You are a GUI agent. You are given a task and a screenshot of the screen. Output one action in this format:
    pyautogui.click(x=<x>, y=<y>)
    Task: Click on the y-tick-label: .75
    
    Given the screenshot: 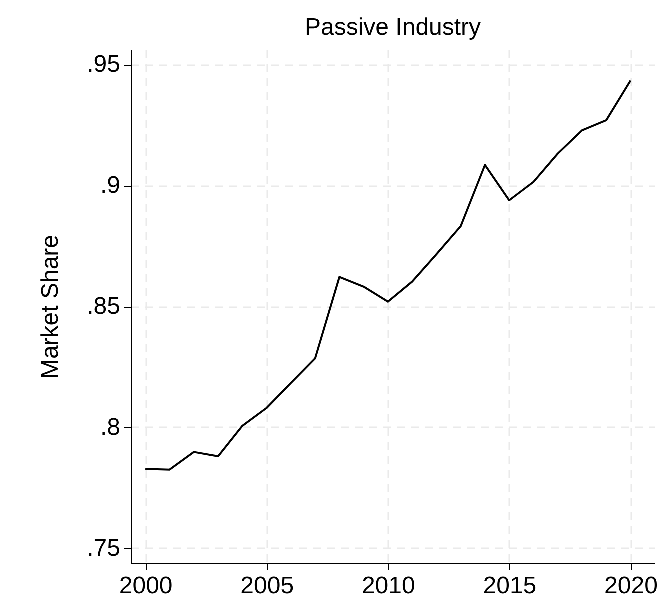 What is the action you would take?
    pyautogui.click(x=103, y=548)
    